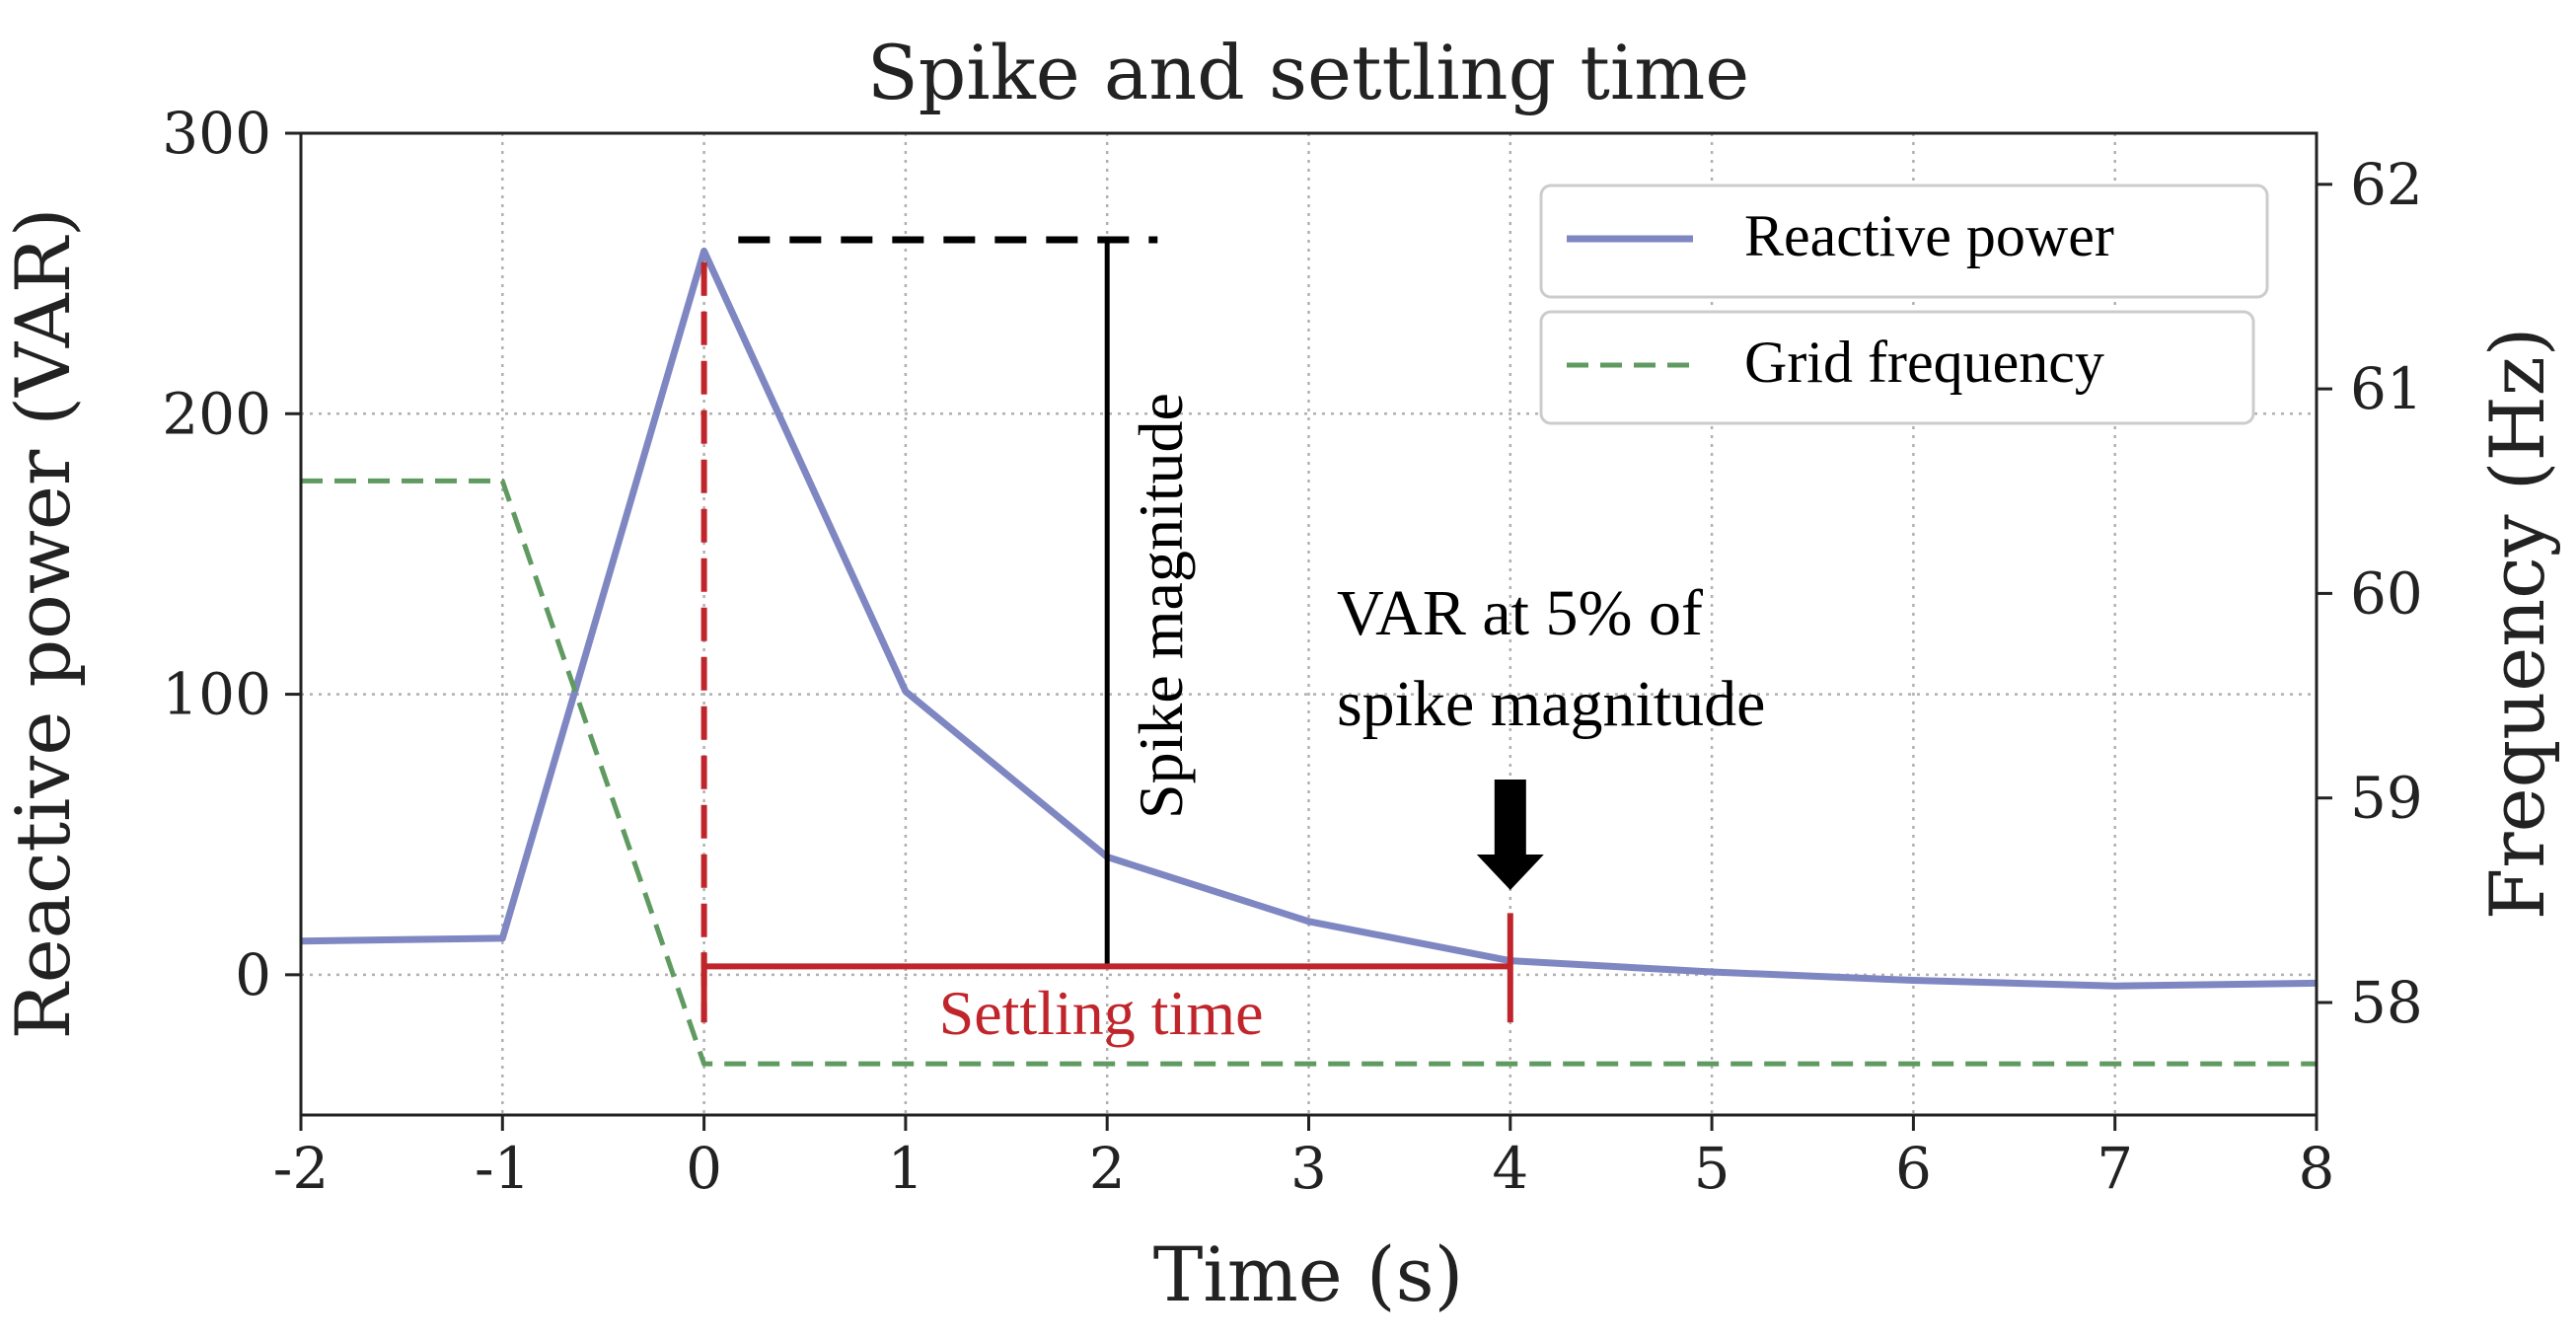 The image size is (2576, 1339). I want to click on y-tick-label: 300, so click(216, 133).